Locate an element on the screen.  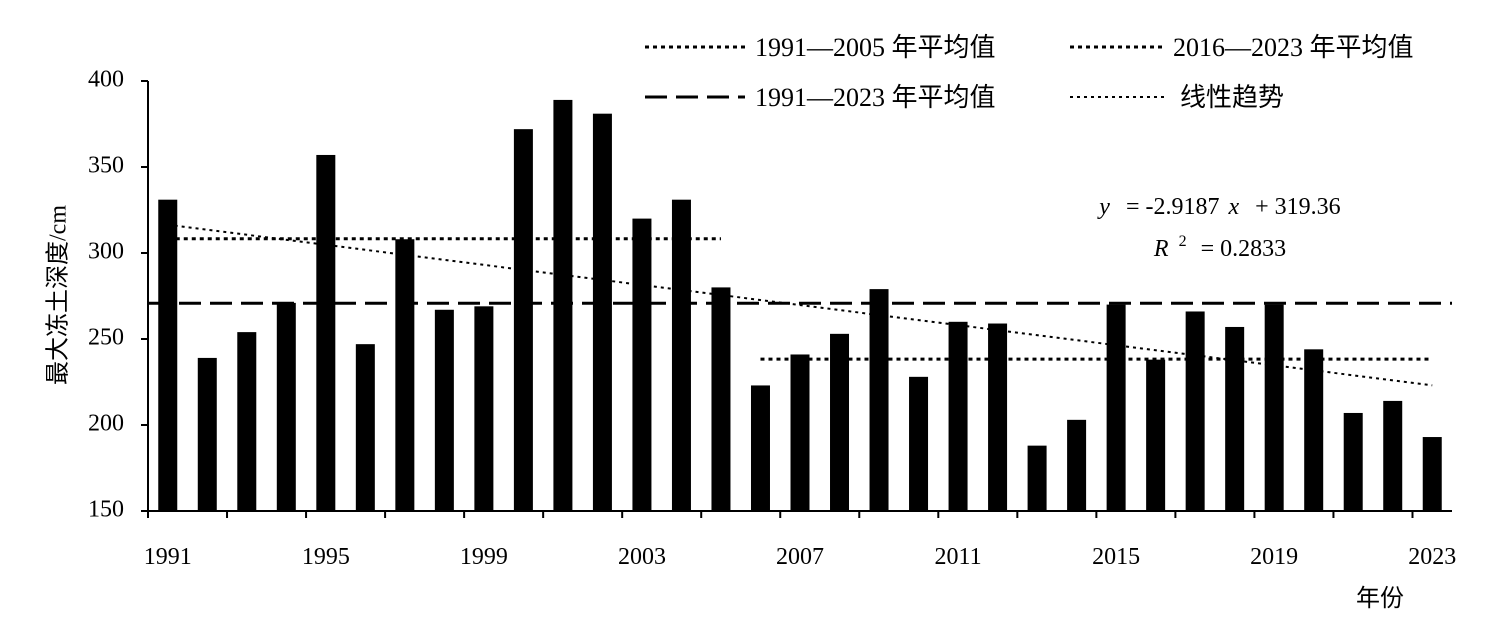
y-tick-label: 300 is located at coordinates (106, 252).